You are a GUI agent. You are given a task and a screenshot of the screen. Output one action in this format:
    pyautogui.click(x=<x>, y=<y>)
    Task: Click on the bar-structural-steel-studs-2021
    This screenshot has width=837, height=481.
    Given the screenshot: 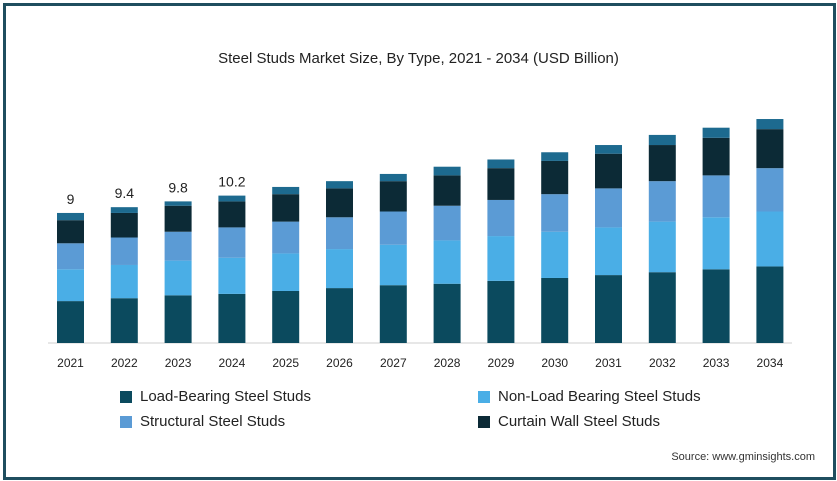 What is the action you would take?
    pyautogui.click(x=70, y=256)
    